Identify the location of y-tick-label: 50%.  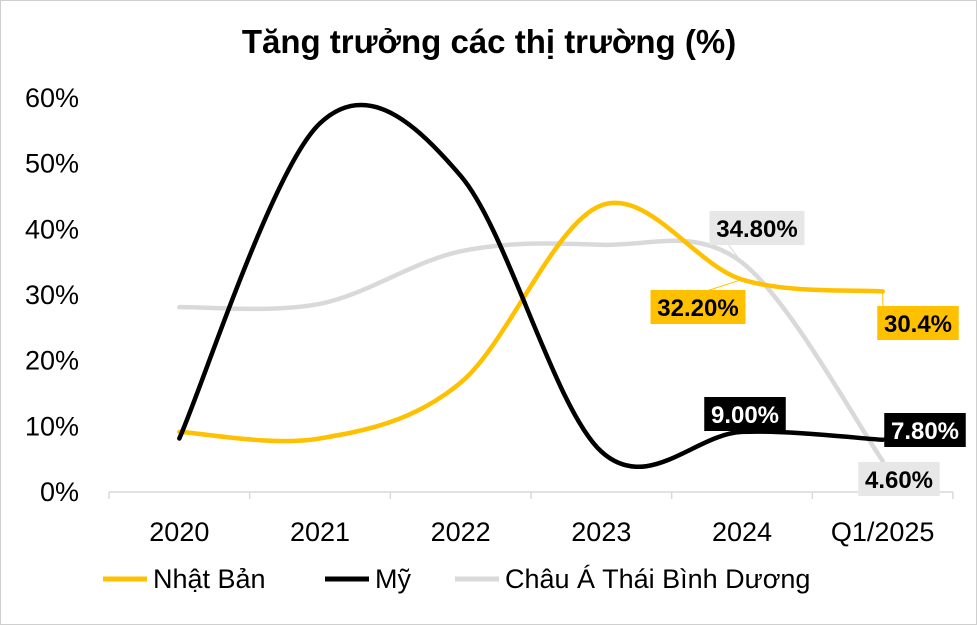
(52, 164).